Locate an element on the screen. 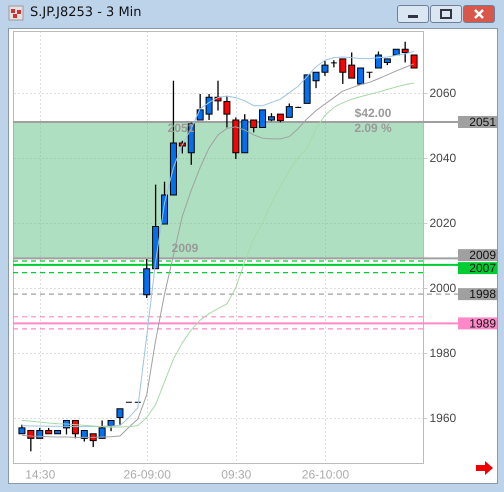  y-tick-label: 1960 is located at coordinates (443, 418).